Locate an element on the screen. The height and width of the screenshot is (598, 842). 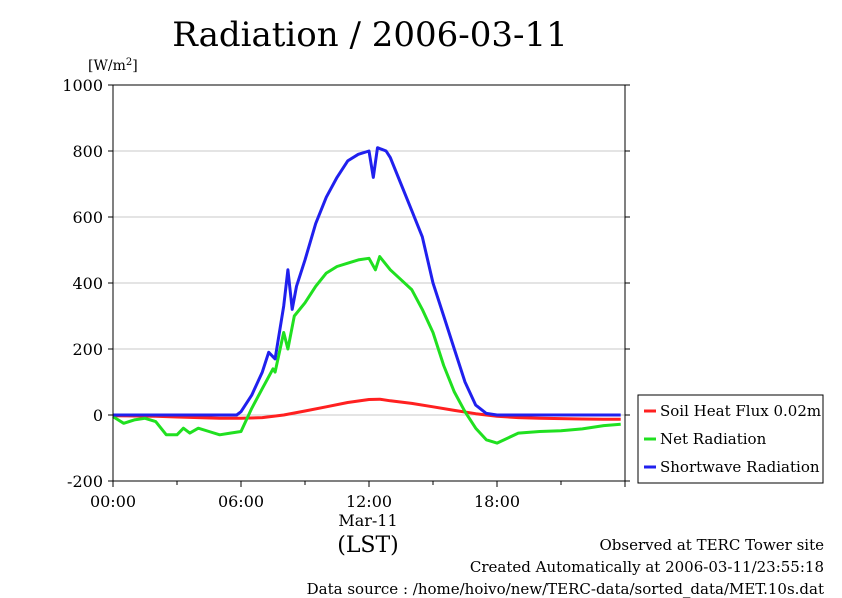
legend-label-1: Net Radiation is located at coordinates (713, 439).